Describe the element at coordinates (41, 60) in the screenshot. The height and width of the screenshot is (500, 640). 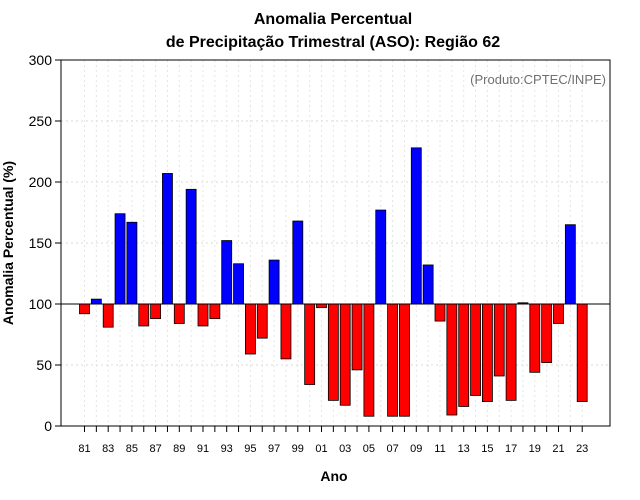
I see `y-tick-label-300: 300` at that location.